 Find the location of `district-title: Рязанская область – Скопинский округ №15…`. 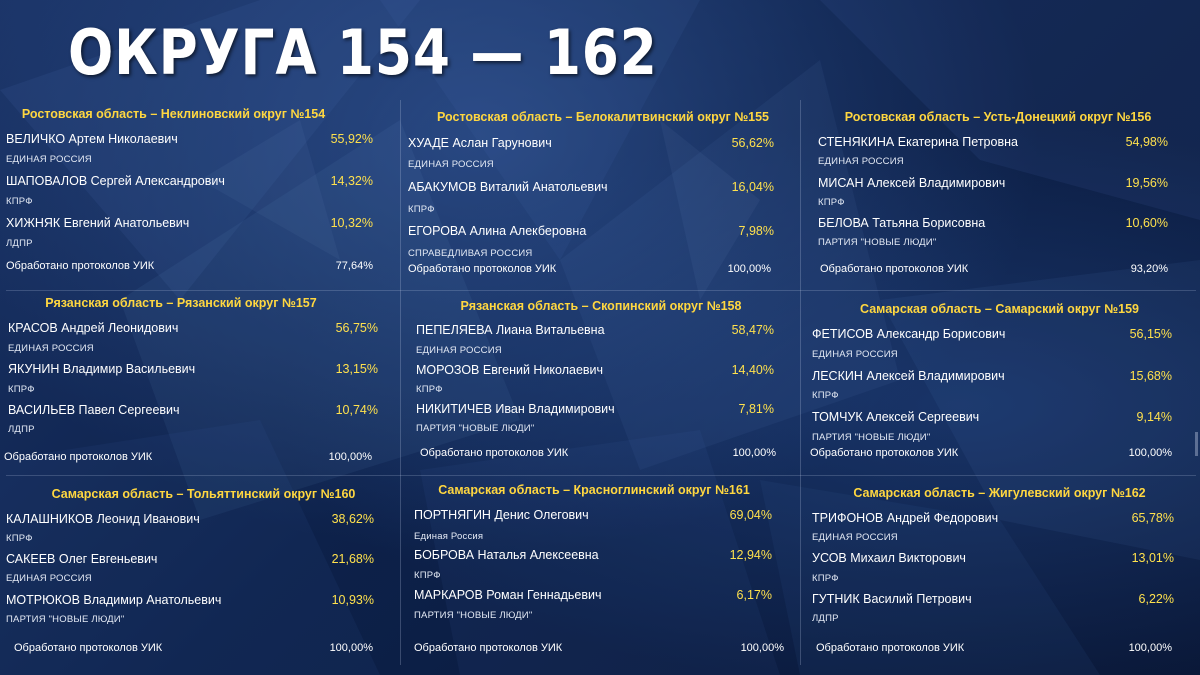

district-title: Рязанская область – Скопинский округ №15… is located at coordinates (601, 306).